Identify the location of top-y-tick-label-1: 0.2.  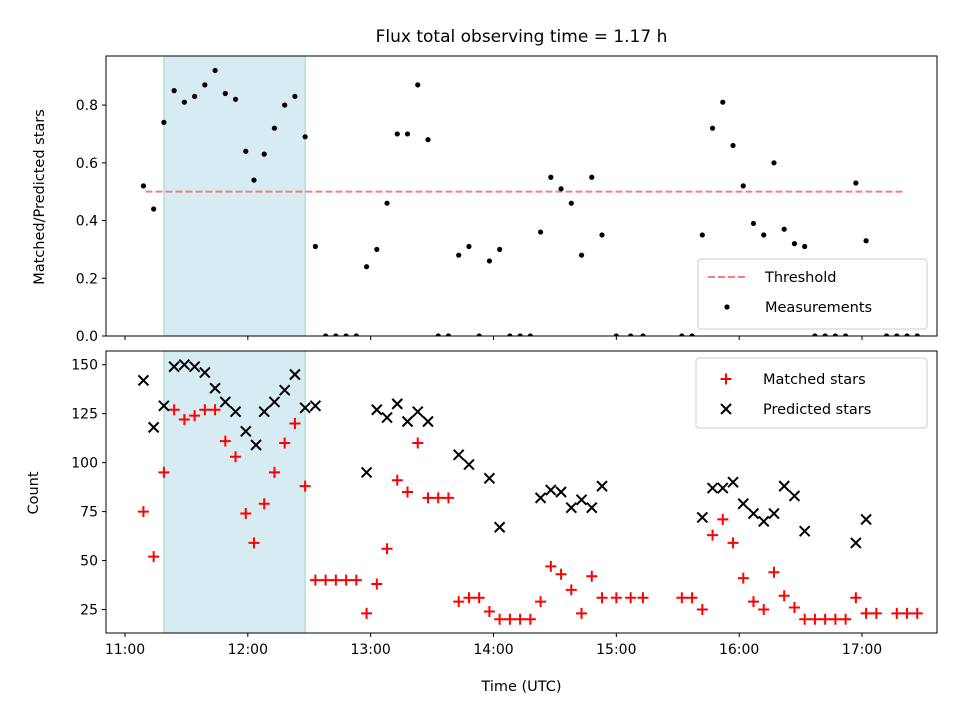
(87, 279).